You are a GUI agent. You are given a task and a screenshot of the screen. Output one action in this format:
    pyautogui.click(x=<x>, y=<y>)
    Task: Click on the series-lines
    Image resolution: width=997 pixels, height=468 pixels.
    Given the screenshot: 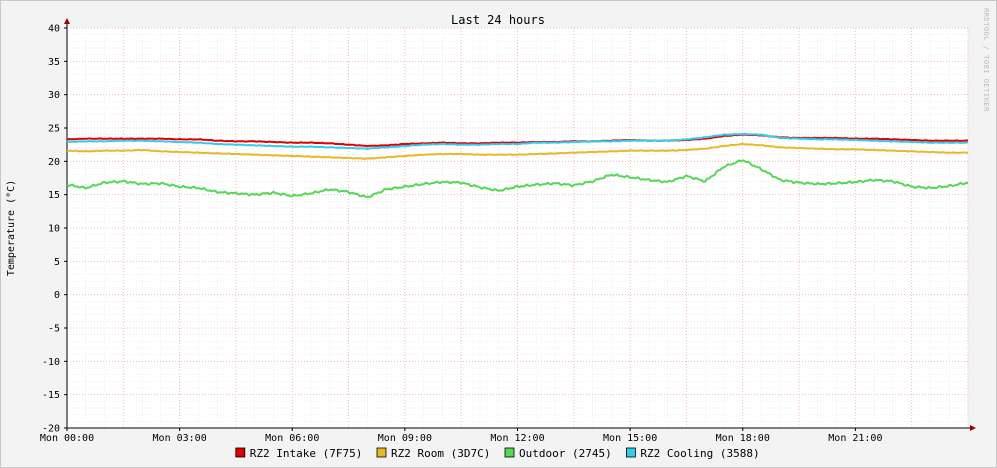 What is the action you would take?
    pyautogui.click(x=517, y=165)
    